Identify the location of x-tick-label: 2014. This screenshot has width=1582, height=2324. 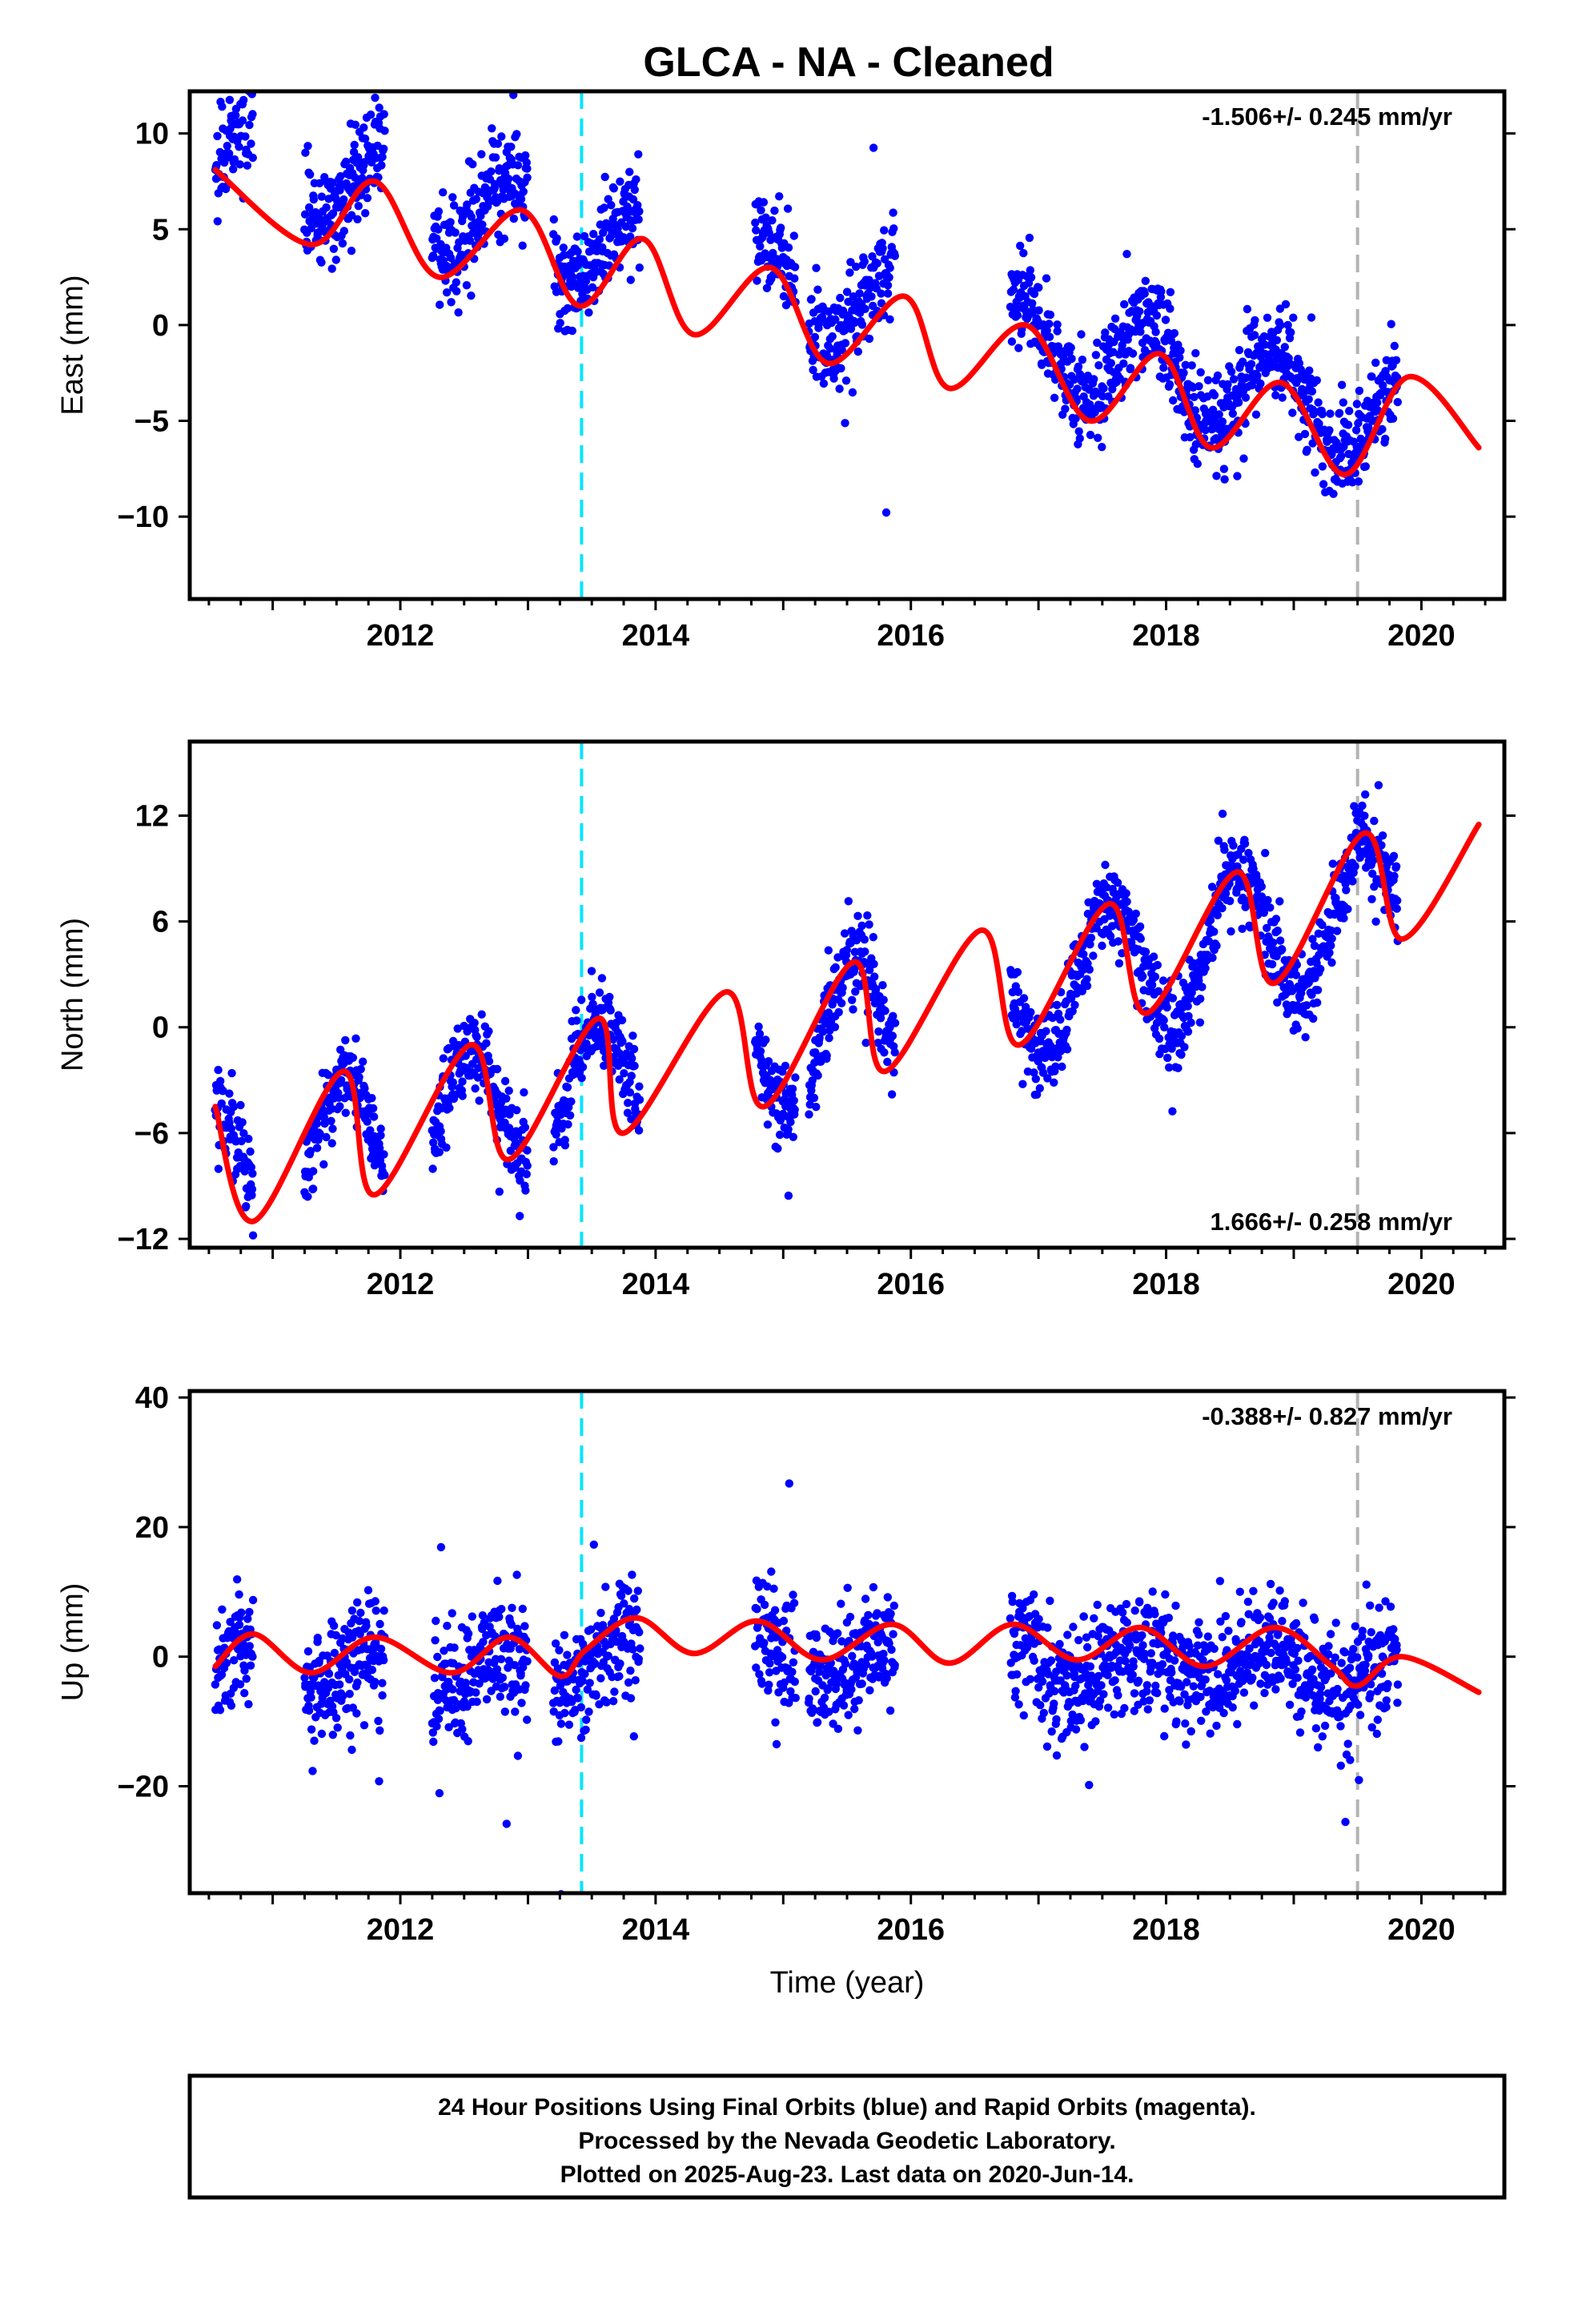
(656, 1284).